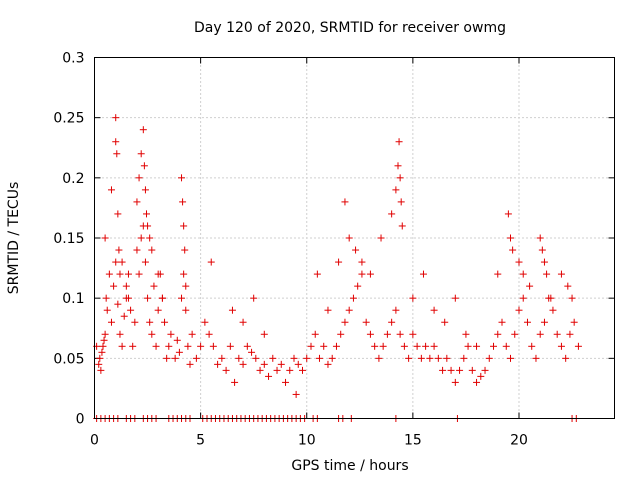  I want to click on y-tick-labels: 0 0.05 0.1 0.15 0.2 0.25 0.3, so click(68, 239).